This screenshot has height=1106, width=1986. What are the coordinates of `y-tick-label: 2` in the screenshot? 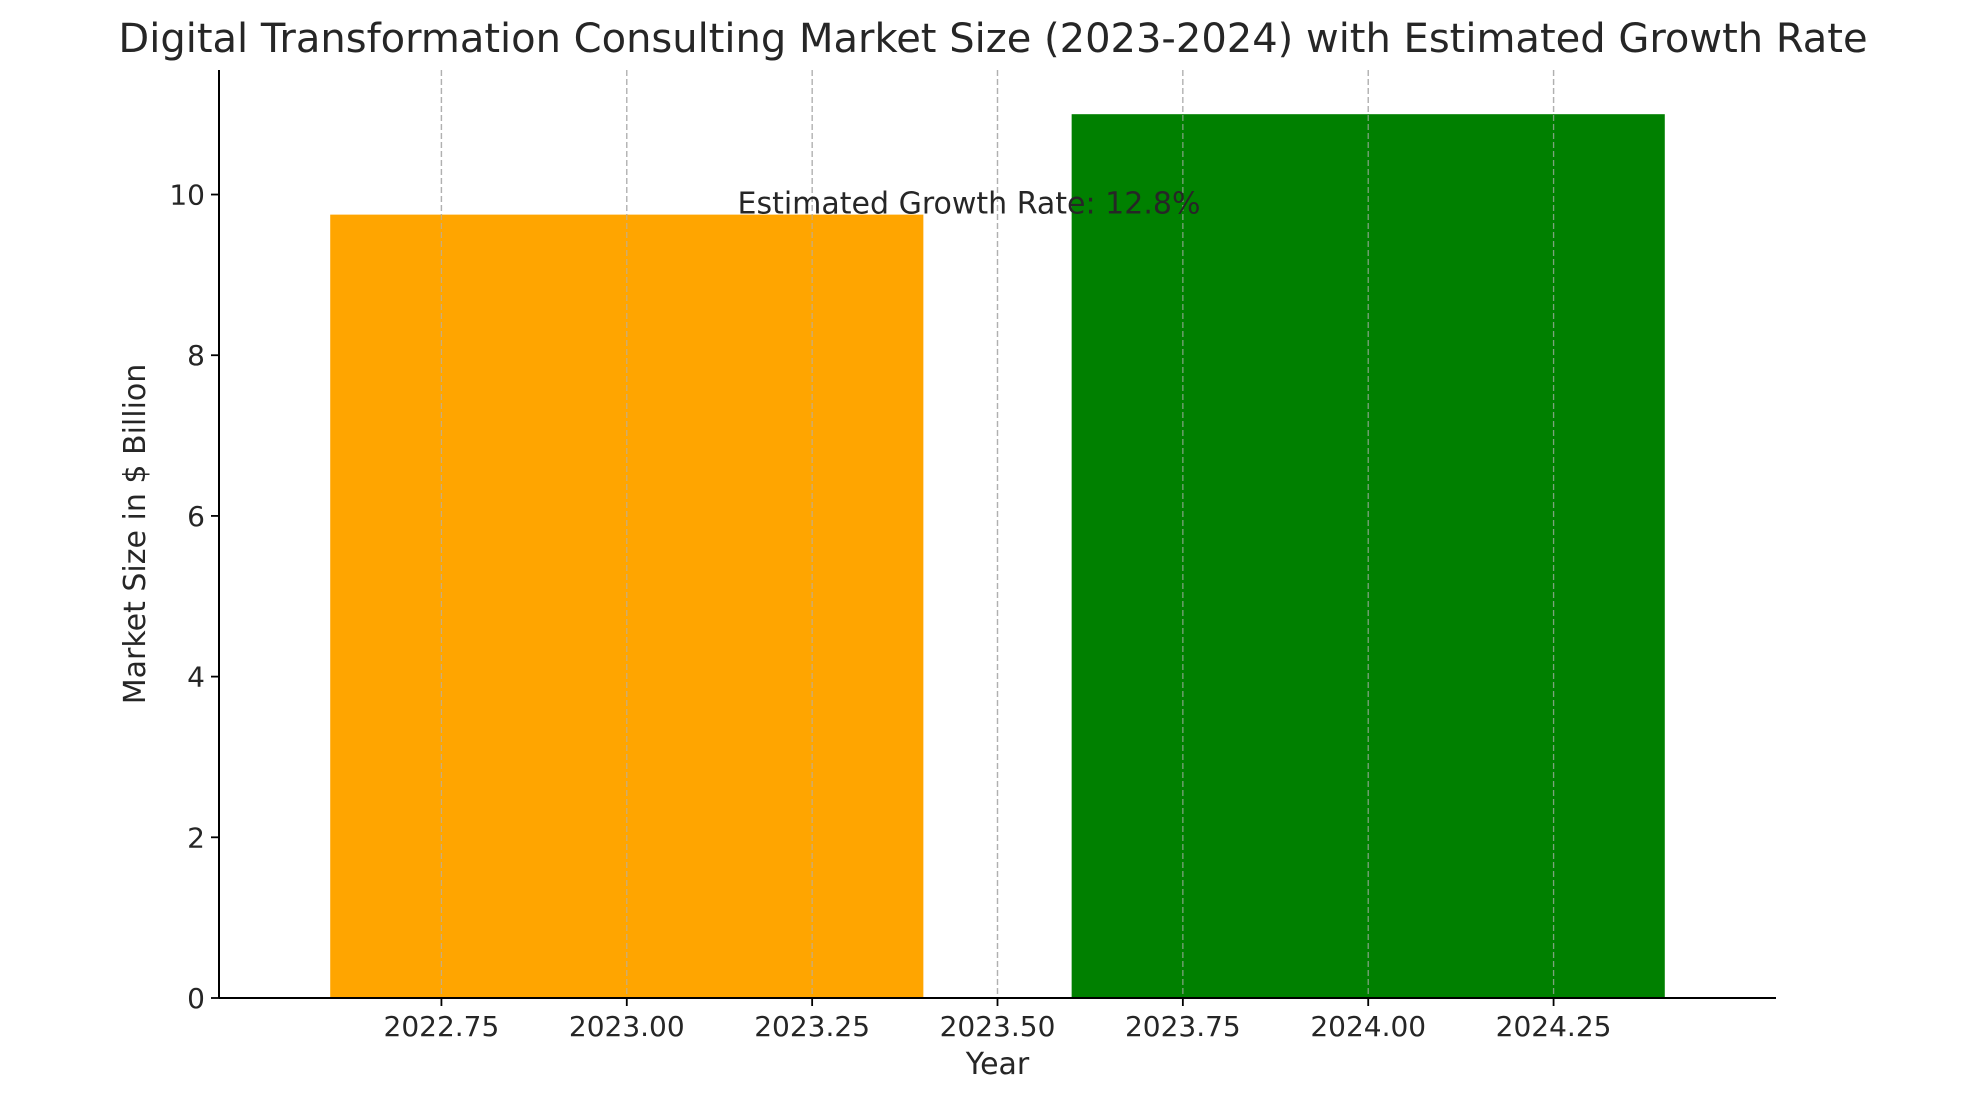 It's located at (196, 837).